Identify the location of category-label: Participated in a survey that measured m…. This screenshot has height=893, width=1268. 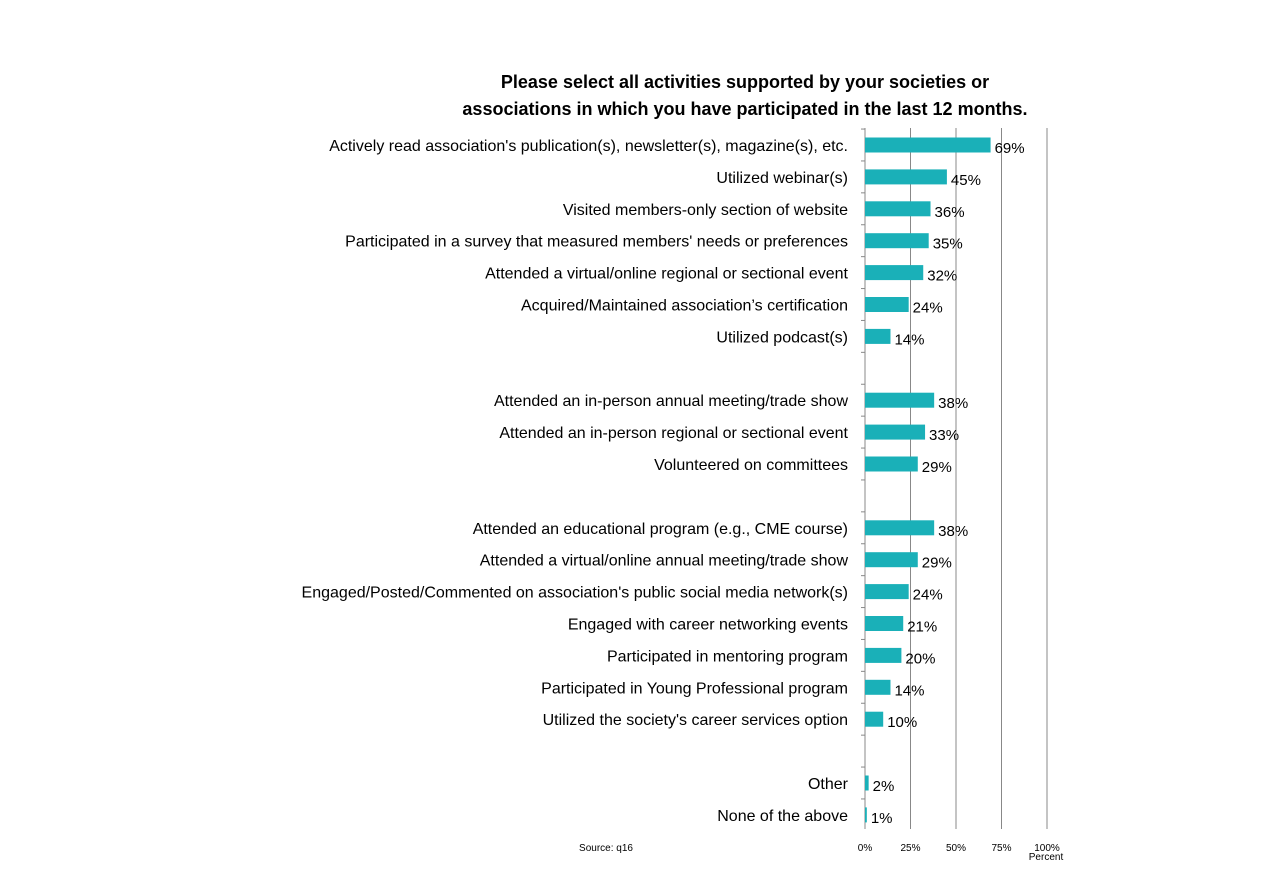
(596, 242).